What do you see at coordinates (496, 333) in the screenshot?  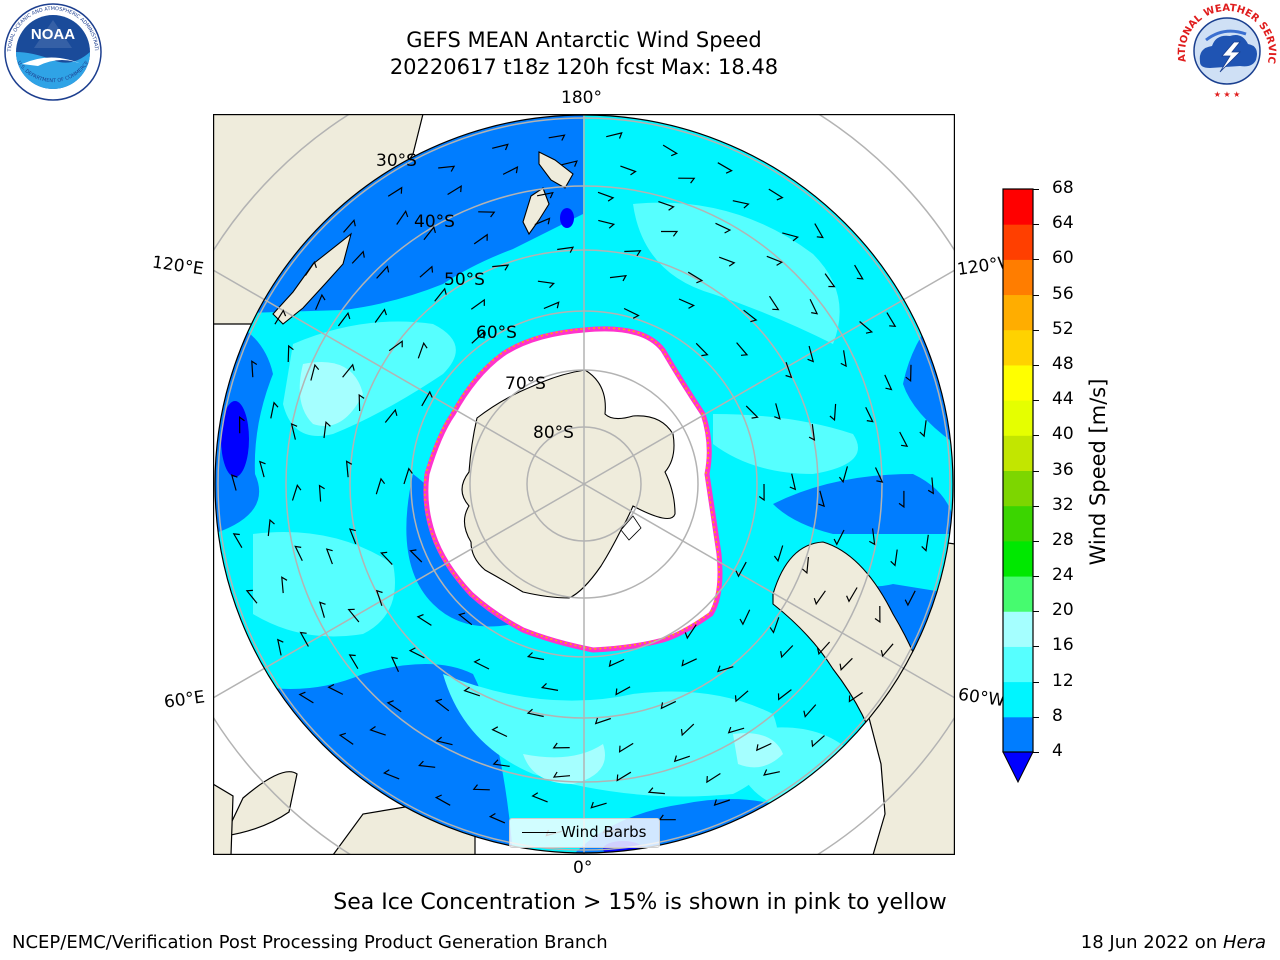 I see `lat-label-60s: 60°S` at bounding box center [496, 333].